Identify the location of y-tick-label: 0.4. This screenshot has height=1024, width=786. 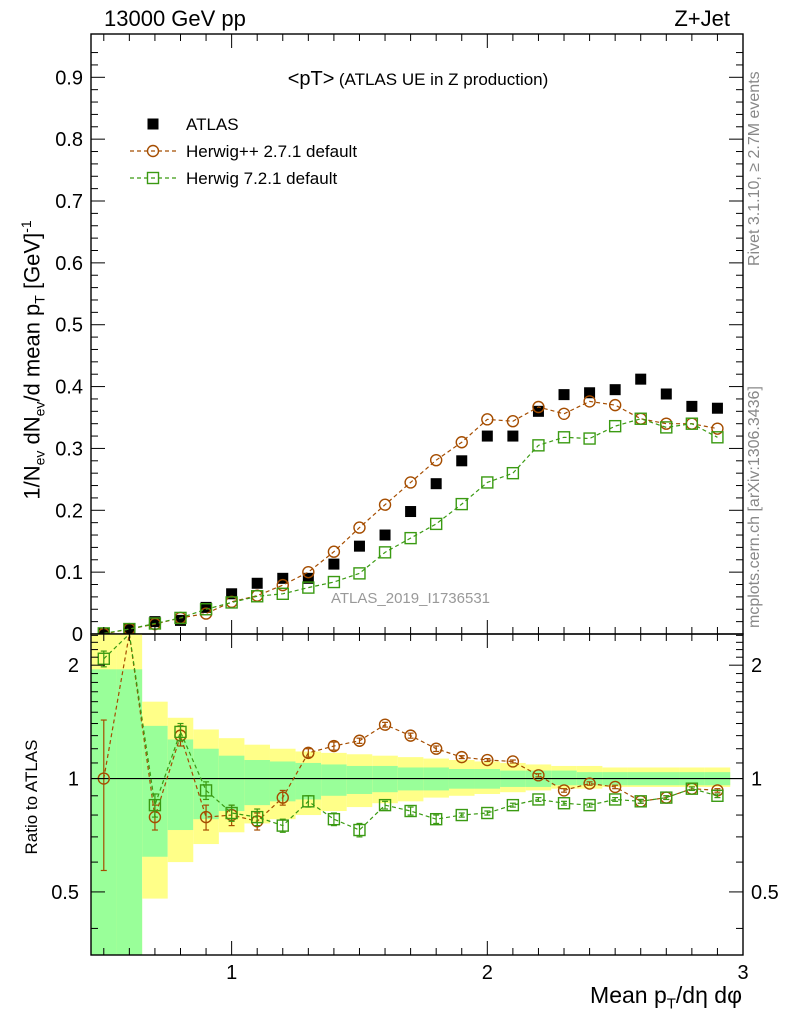
(69, 388).